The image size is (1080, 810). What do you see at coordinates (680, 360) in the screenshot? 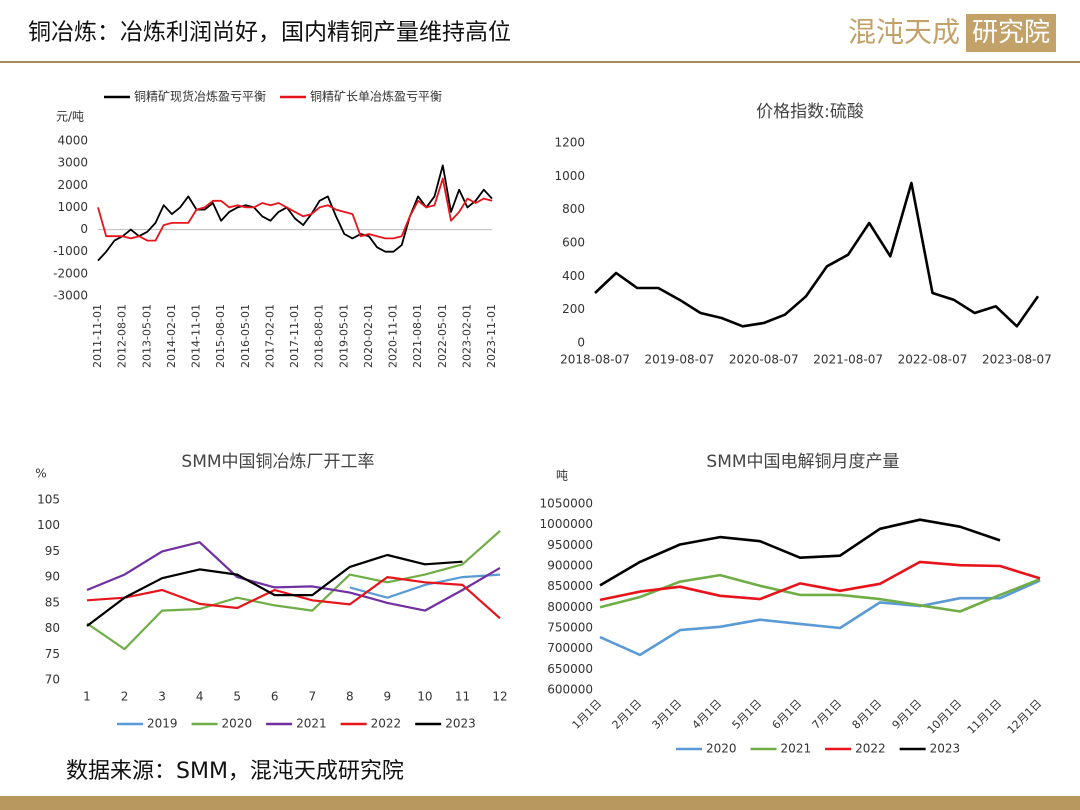
I see `x-tick-label: 2019-08-07` at bounding box center [680, 360].